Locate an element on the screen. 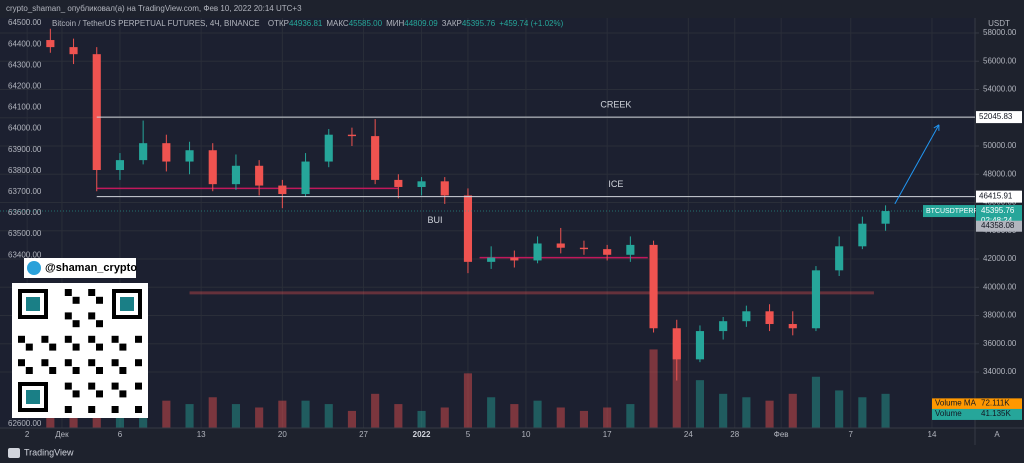 Image resolution: width=1024 pixels, height=463 pixels. brand-logo is located at coordinates (14, 453).